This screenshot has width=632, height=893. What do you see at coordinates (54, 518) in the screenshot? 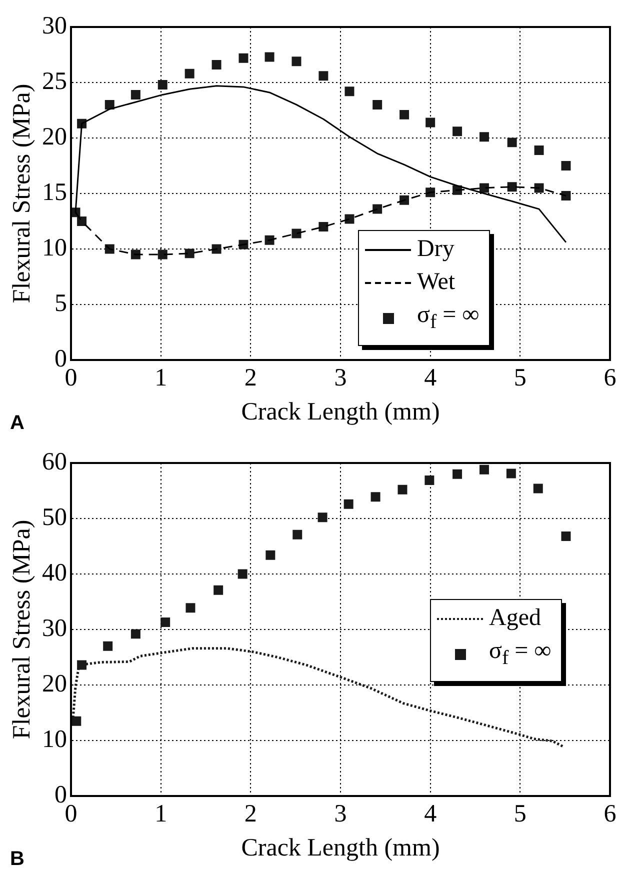
I see `y-tick-label: 50` at bounding box center [54, 518].